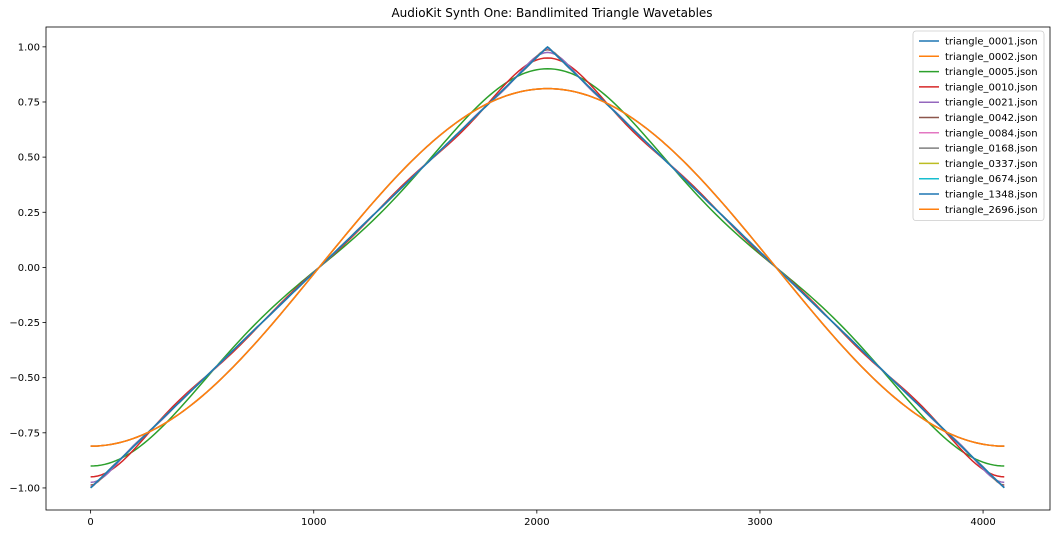 This screenshot has width=1059, height=536. I want to click on legend-box, so click(978, 126).